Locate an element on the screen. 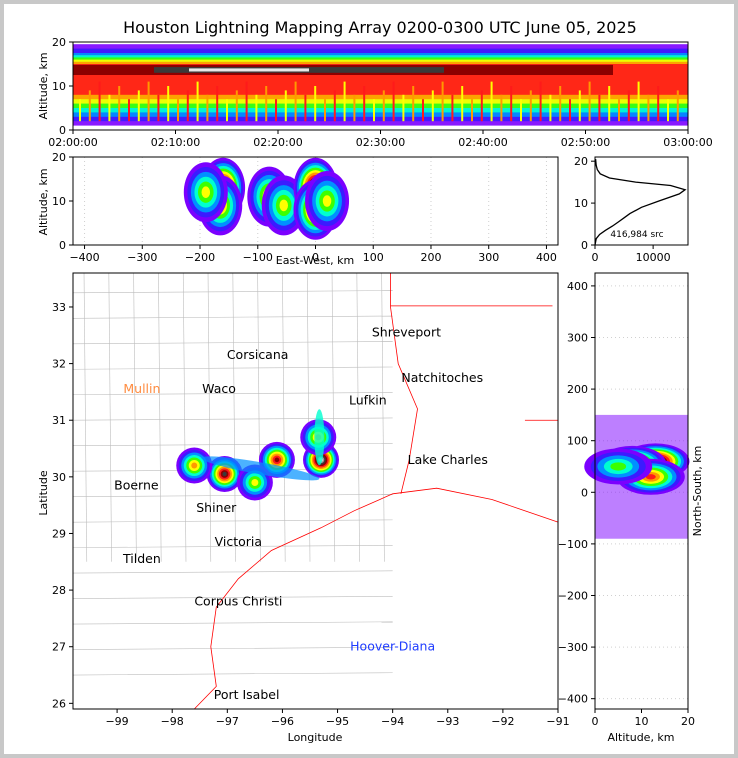 The image size is (738, 758). place-label: Corsicana is located at coordinates (258, 354).